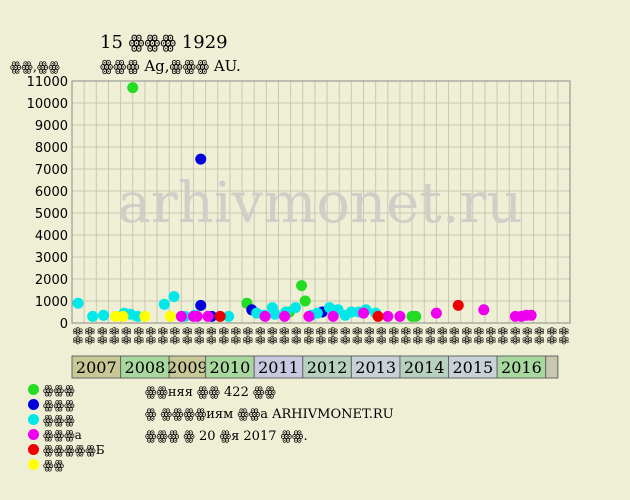 The width and height of the screenshot is (630, 500). I want to click on y-tick-label: 0, so click(64, 324).